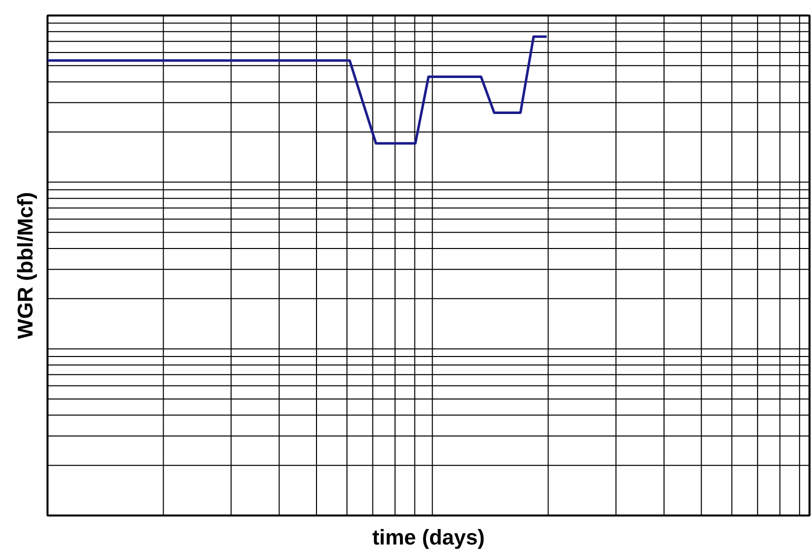 The image size is (811, 552). What do you see at coordinates (428, 538) in the screenshot?
I see `x-axis-title: time (days)` at bounding box center [428, 538].